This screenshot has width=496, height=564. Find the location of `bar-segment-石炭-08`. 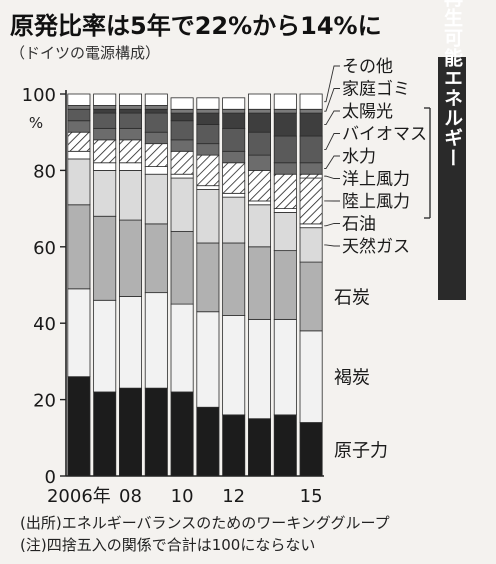

bar-segment-石炭-08 is located at coordinates (130, 258).